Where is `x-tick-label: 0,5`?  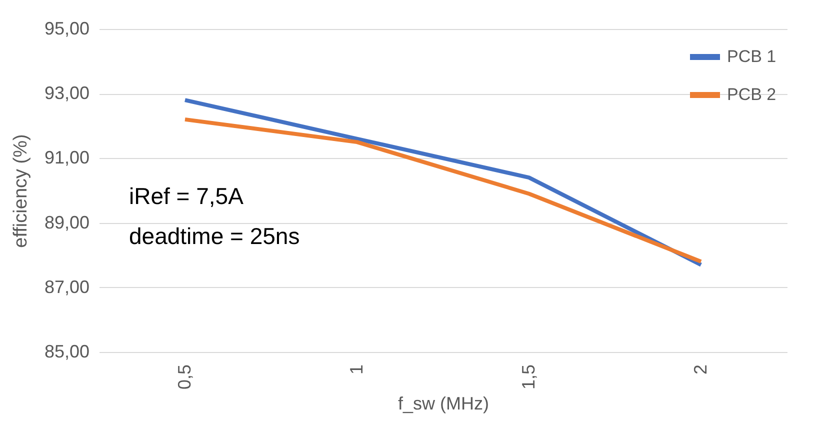 x-tick-label: 0,5 is located at coordinates (184, 377).